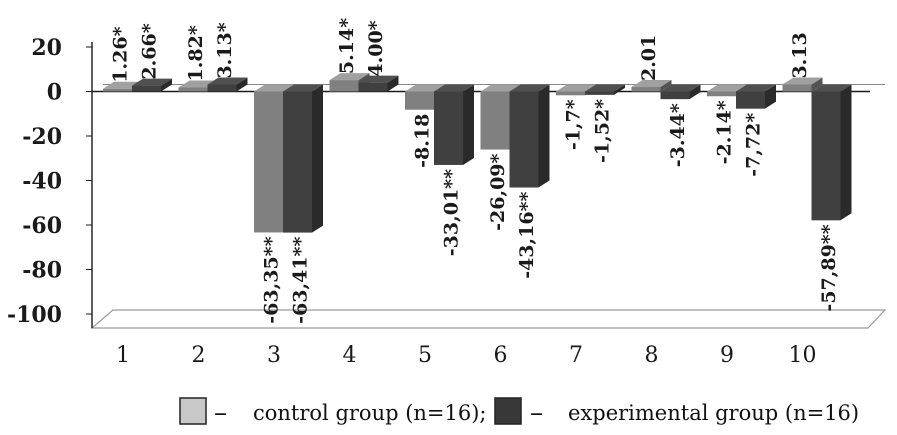 Image resolution: width=897 pixels, height=435 pixels. What do you see at coordinates (603, 131) in the screenshot?
I see `data-label: -1,52*` at bounding box center [603, 131].